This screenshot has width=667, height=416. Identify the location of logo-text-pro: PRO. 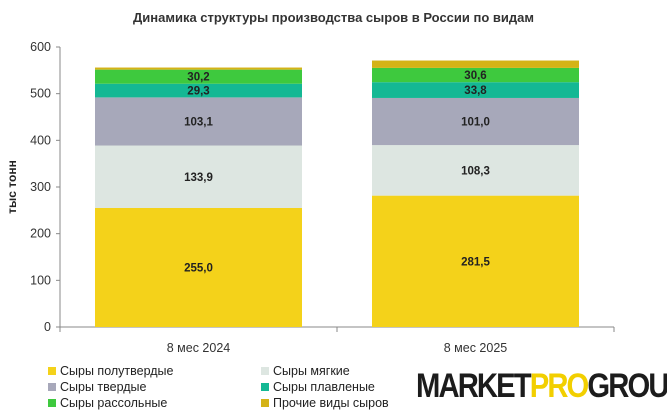
(559, 386).